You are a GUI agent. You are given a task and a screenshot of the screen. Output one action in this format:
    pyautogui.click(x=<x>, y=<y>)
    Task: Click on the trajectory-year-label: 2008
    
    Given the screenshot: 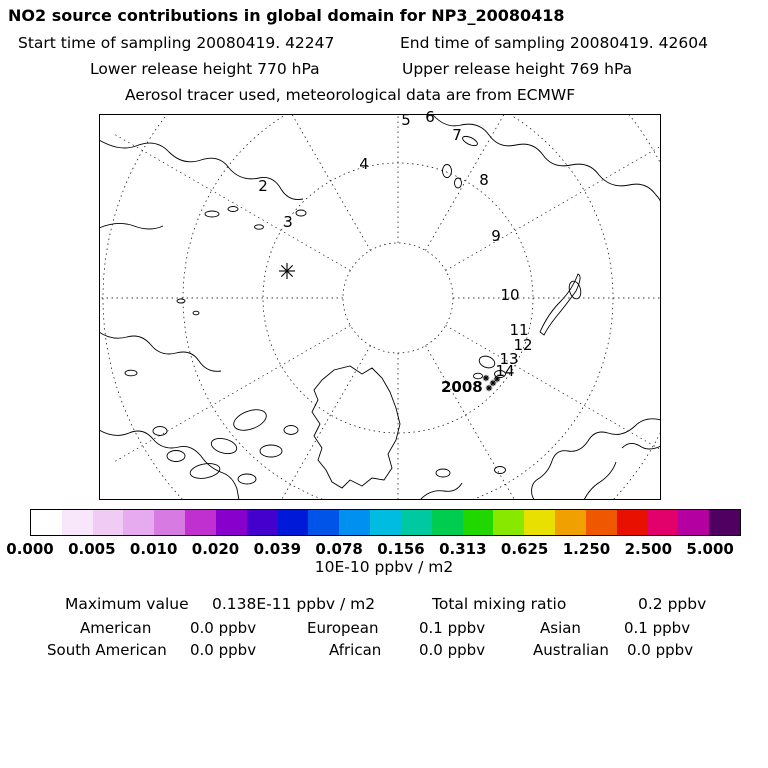 What is the action you would take?
    pyautogui.click(x=462, y=387)
    